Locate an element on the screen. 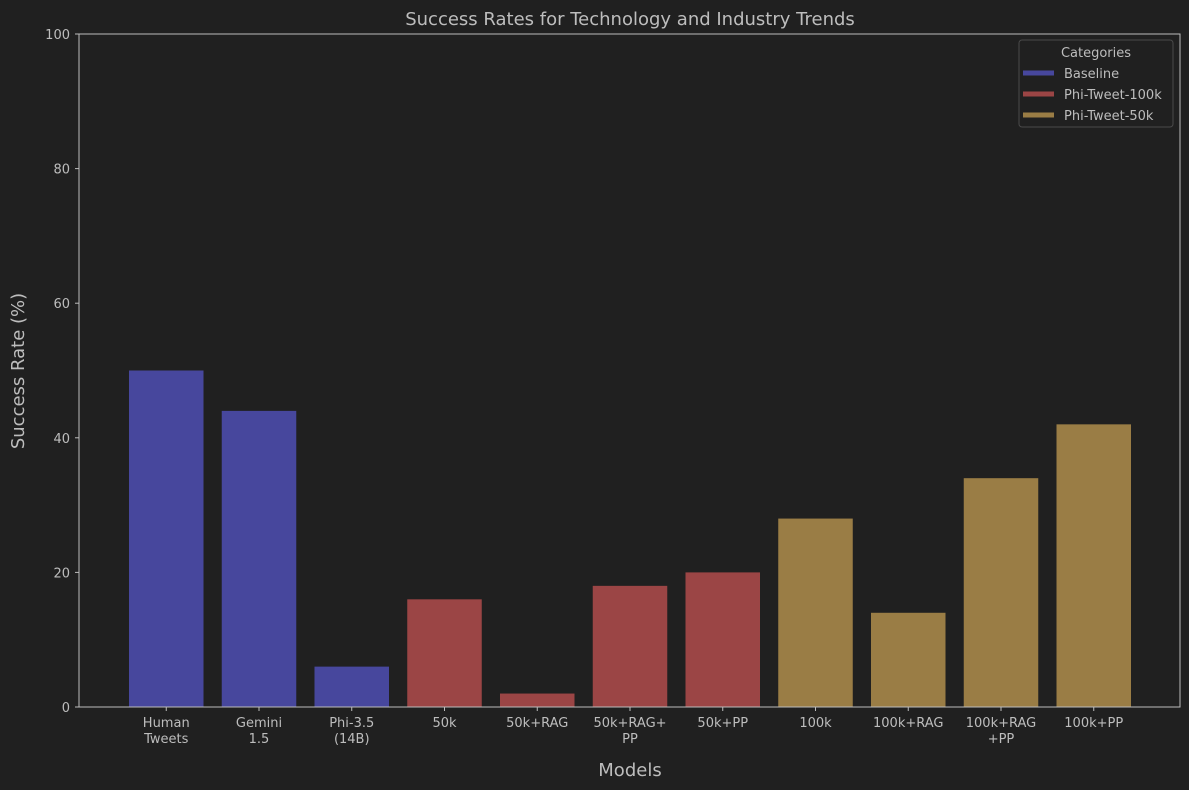 This screenshot has height=790, width=1189. y-tick-label: 80 is located at coordinates (61, 170).